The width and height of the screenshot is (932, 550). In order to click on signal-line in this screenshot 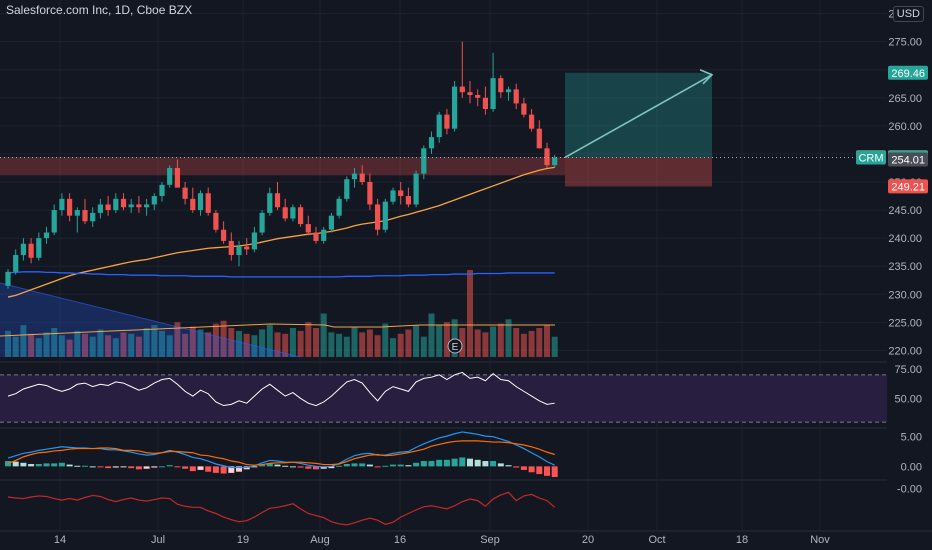, I will do `click(281, 453)`.